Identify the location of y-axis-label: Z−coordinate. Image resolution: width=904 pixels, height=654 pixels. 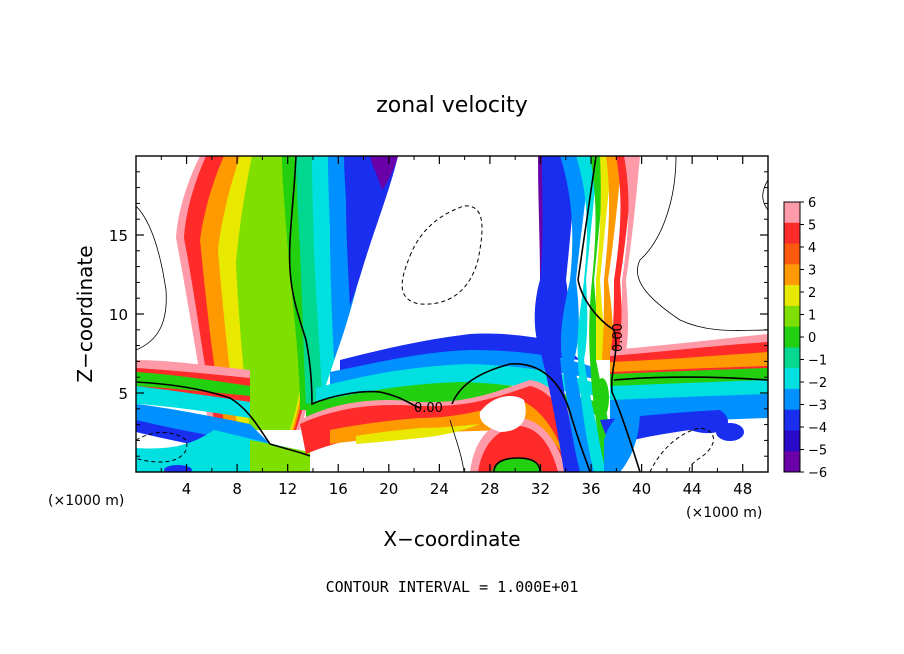
(85, 313).